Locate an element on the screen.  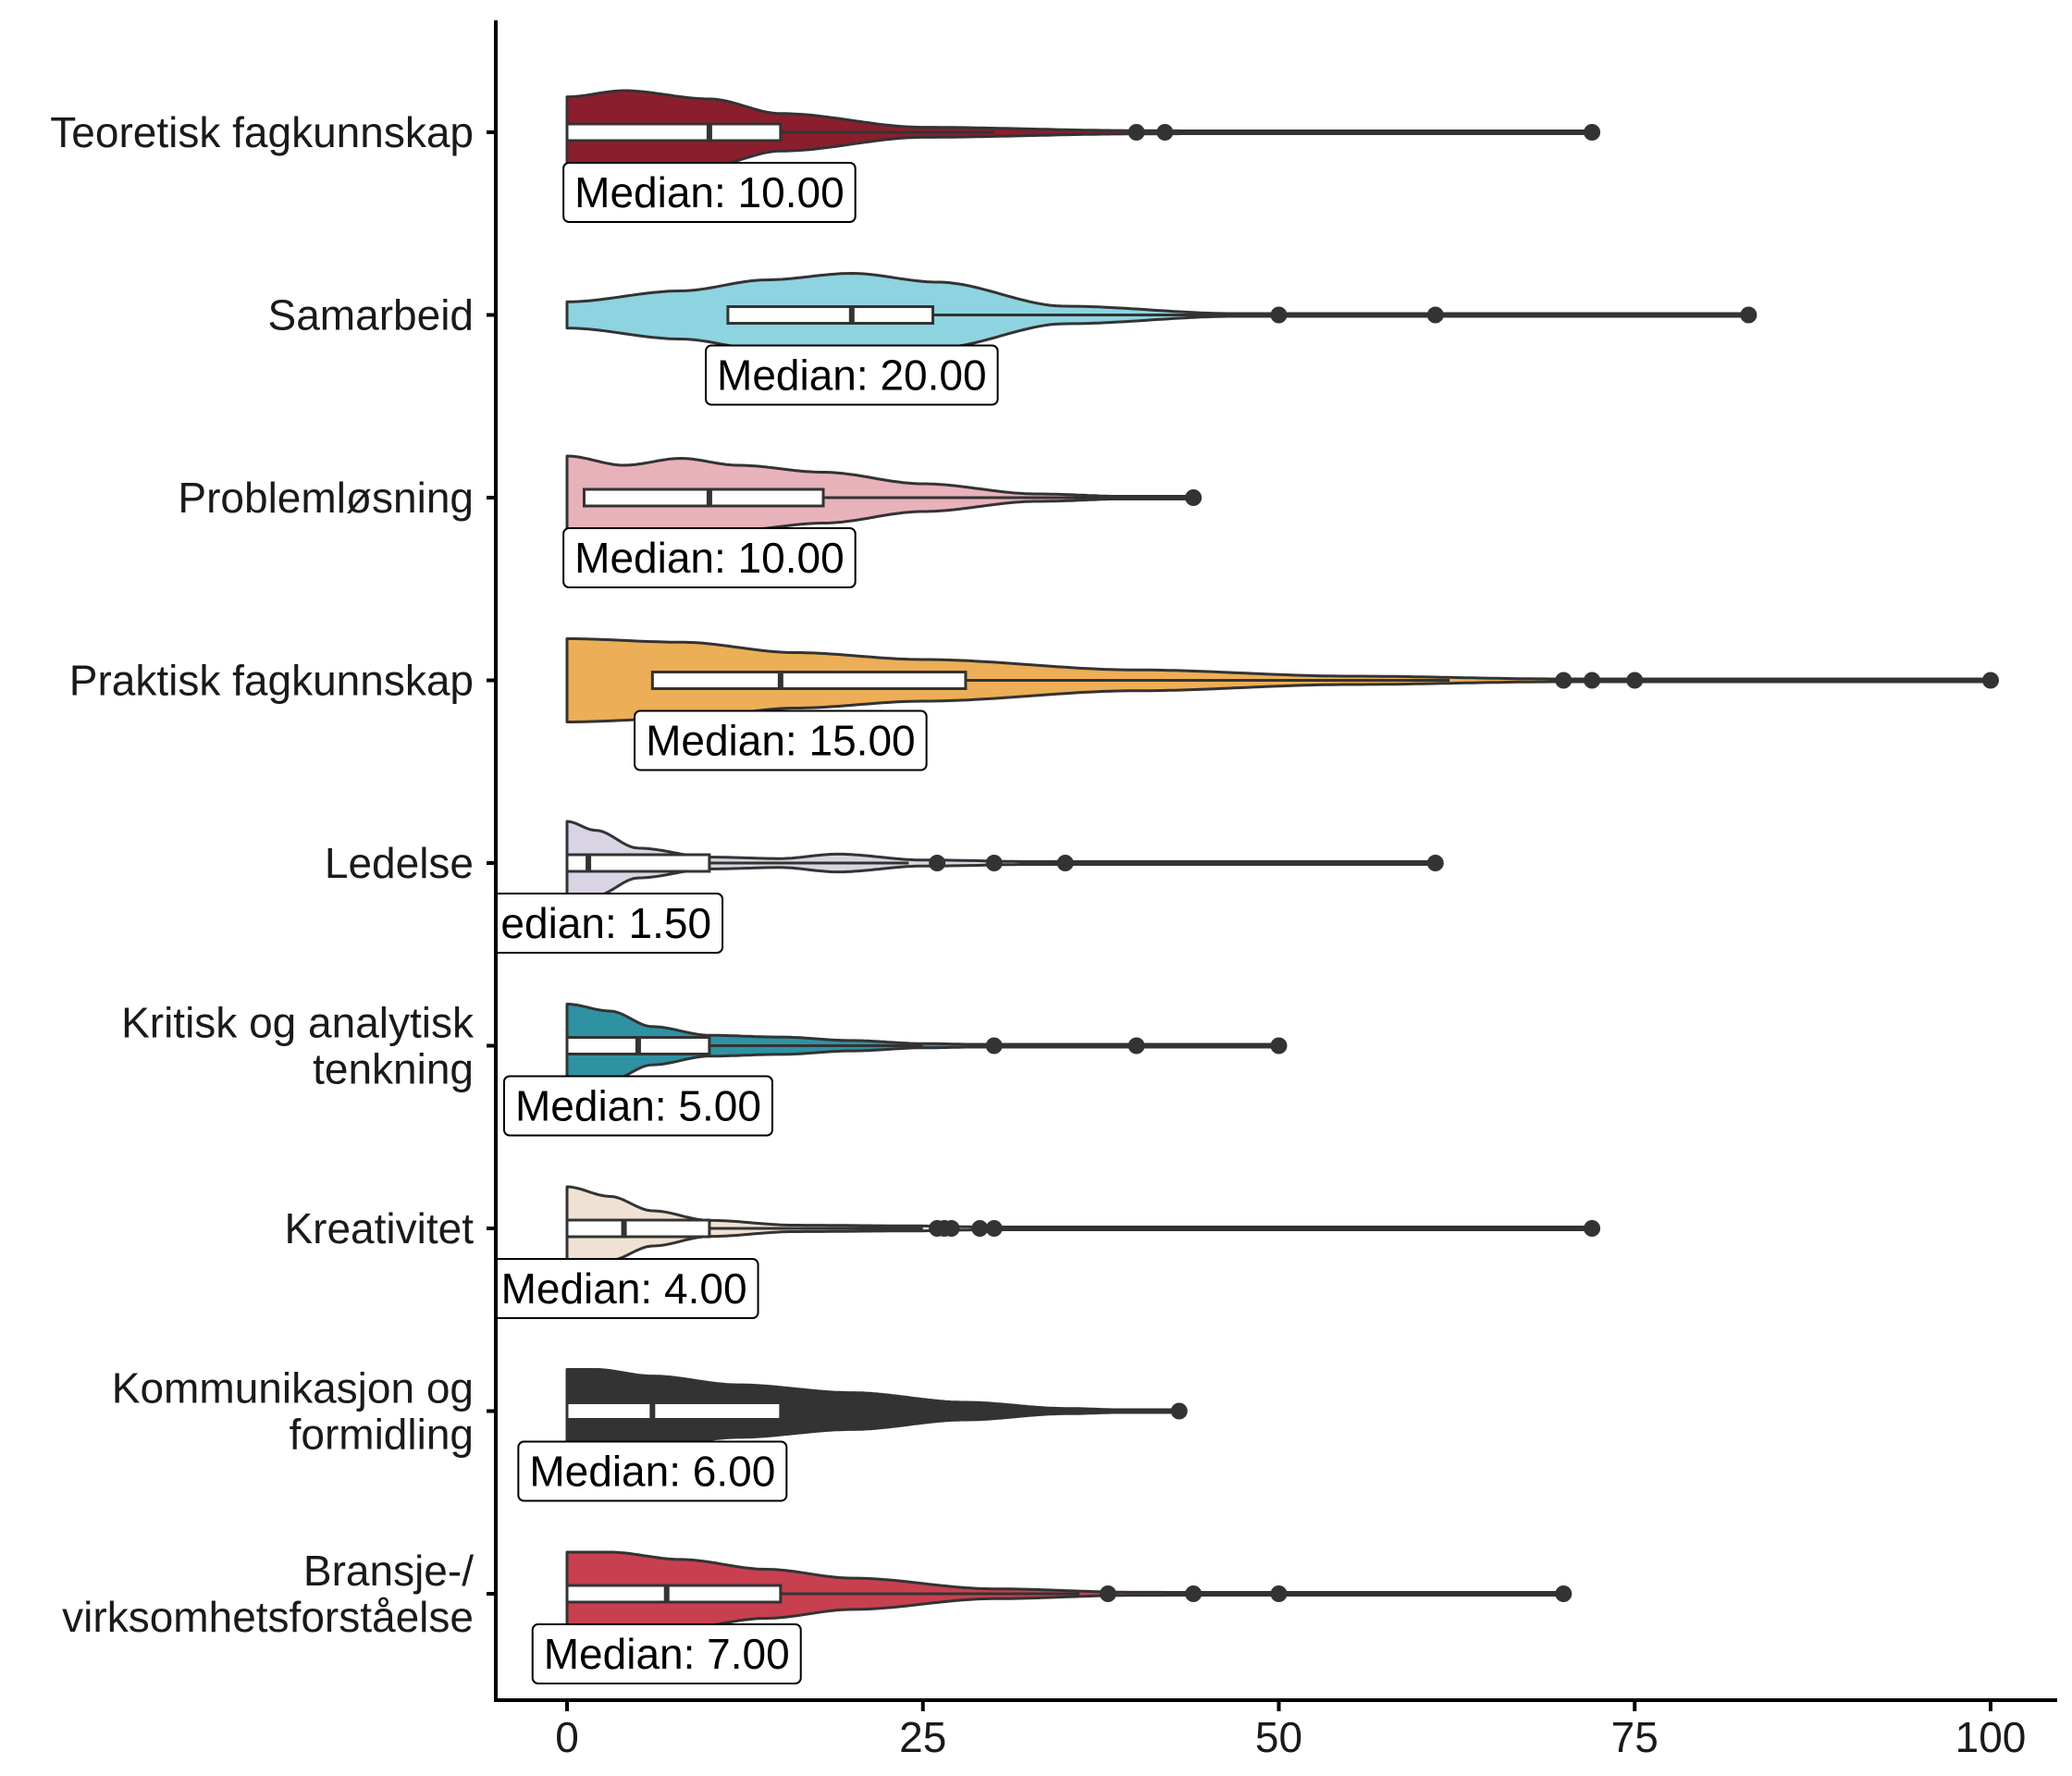
x-tick-label: 75 is located at coordinates (1635, 1737).